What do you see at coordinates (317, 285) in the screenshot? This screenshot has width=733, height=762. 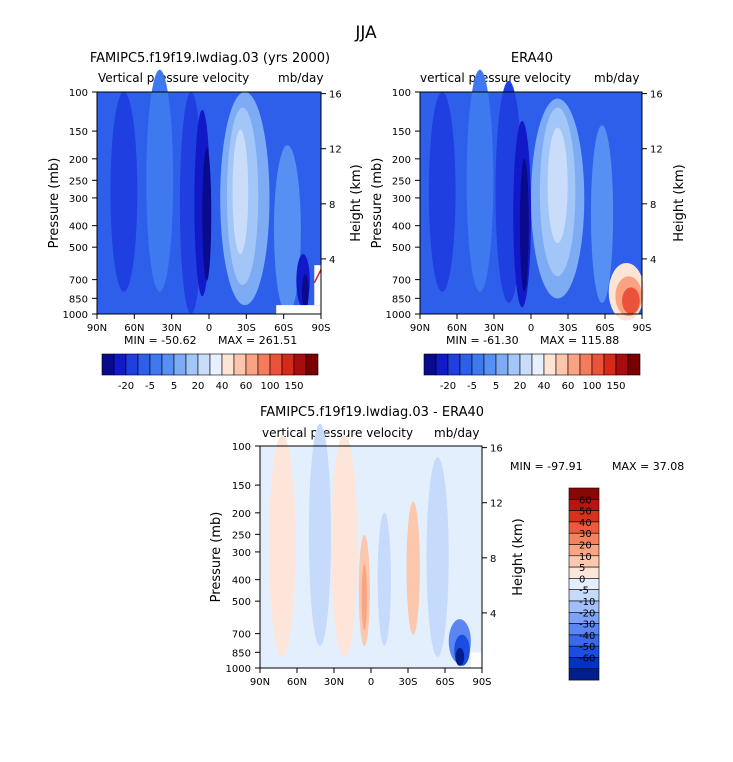 I see `model-field-mask` at bounding box center [317, 285].